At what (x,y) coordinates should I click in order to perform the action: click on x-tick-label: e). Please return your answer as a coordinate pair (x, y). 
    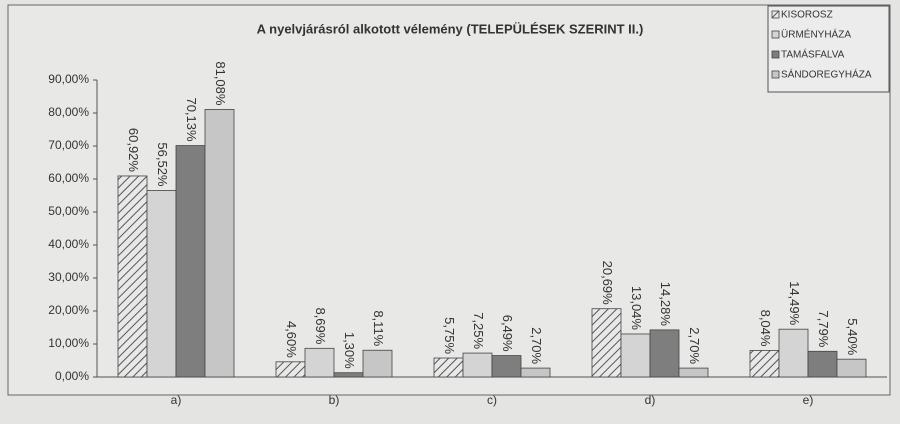
    Looking at the image, I should click on (808, 400).